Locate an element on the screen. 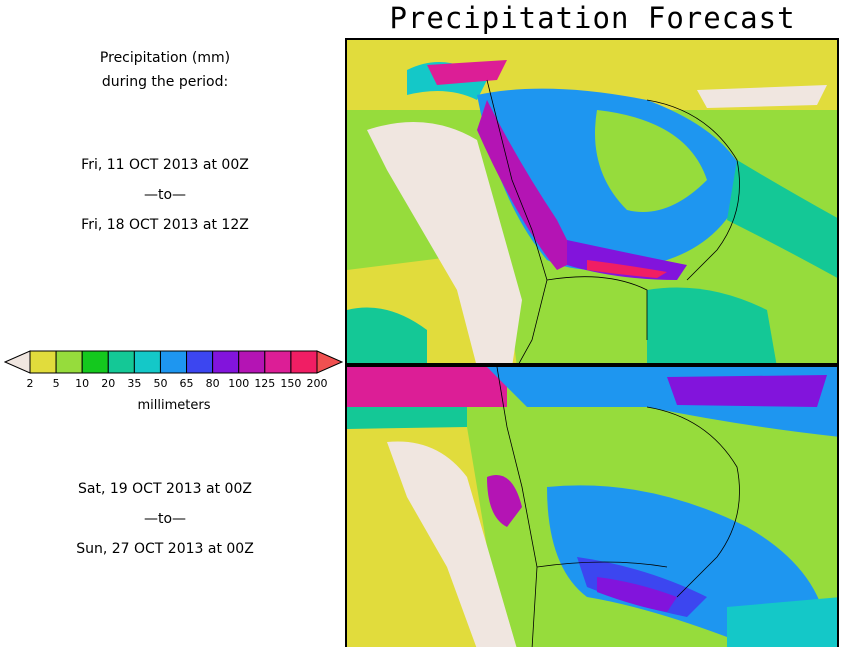 The image size is (850, 647). legend-tick-label: 5 is located at coordinates (56, 383).